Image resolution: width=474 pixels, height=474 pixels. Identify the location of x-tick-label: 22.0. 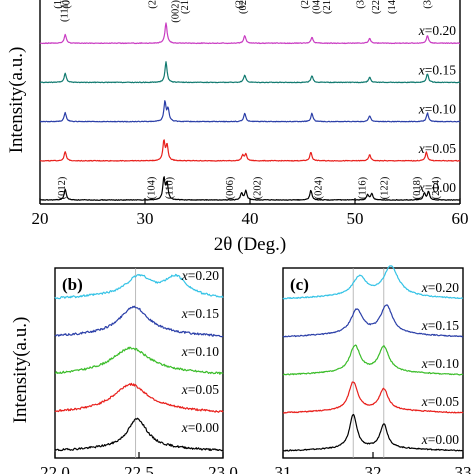
(55, 468).